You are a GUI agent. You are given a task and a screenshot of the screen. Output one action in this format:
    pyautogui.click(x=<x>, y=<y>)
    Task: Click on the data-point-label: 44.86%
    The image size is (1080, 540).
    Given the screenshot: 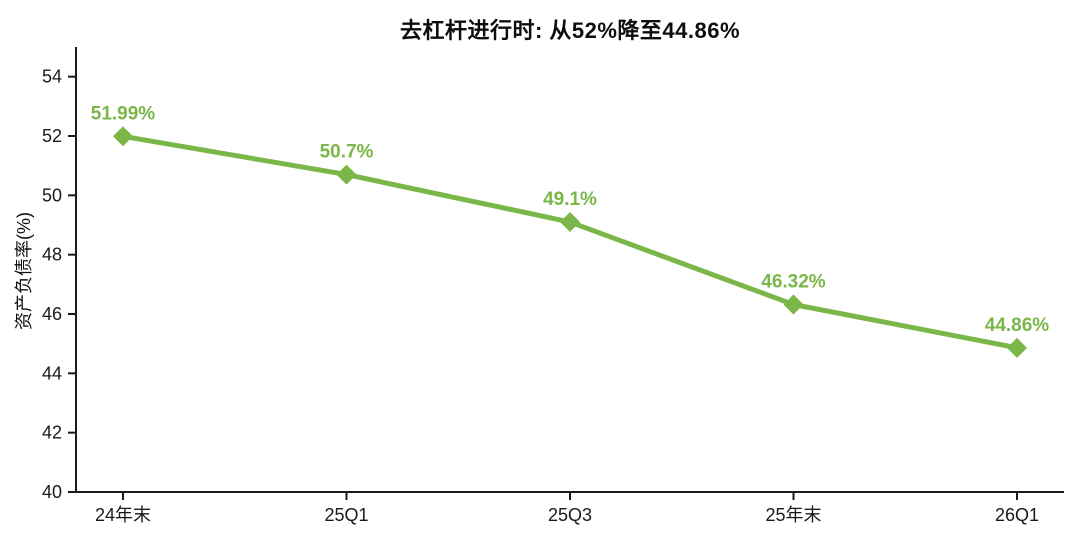 What is the action you would take?
    pyautogui.click(x=1017, y=325)
    